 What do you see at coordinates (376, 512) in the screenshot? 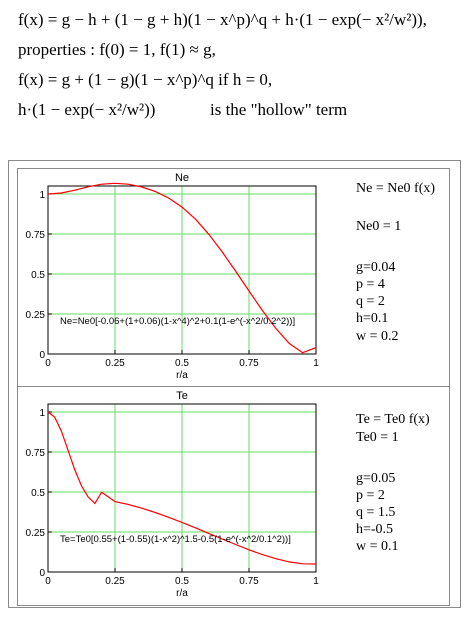
I see `te-param-q: q = 1.5` at bounding box center [376, 512].